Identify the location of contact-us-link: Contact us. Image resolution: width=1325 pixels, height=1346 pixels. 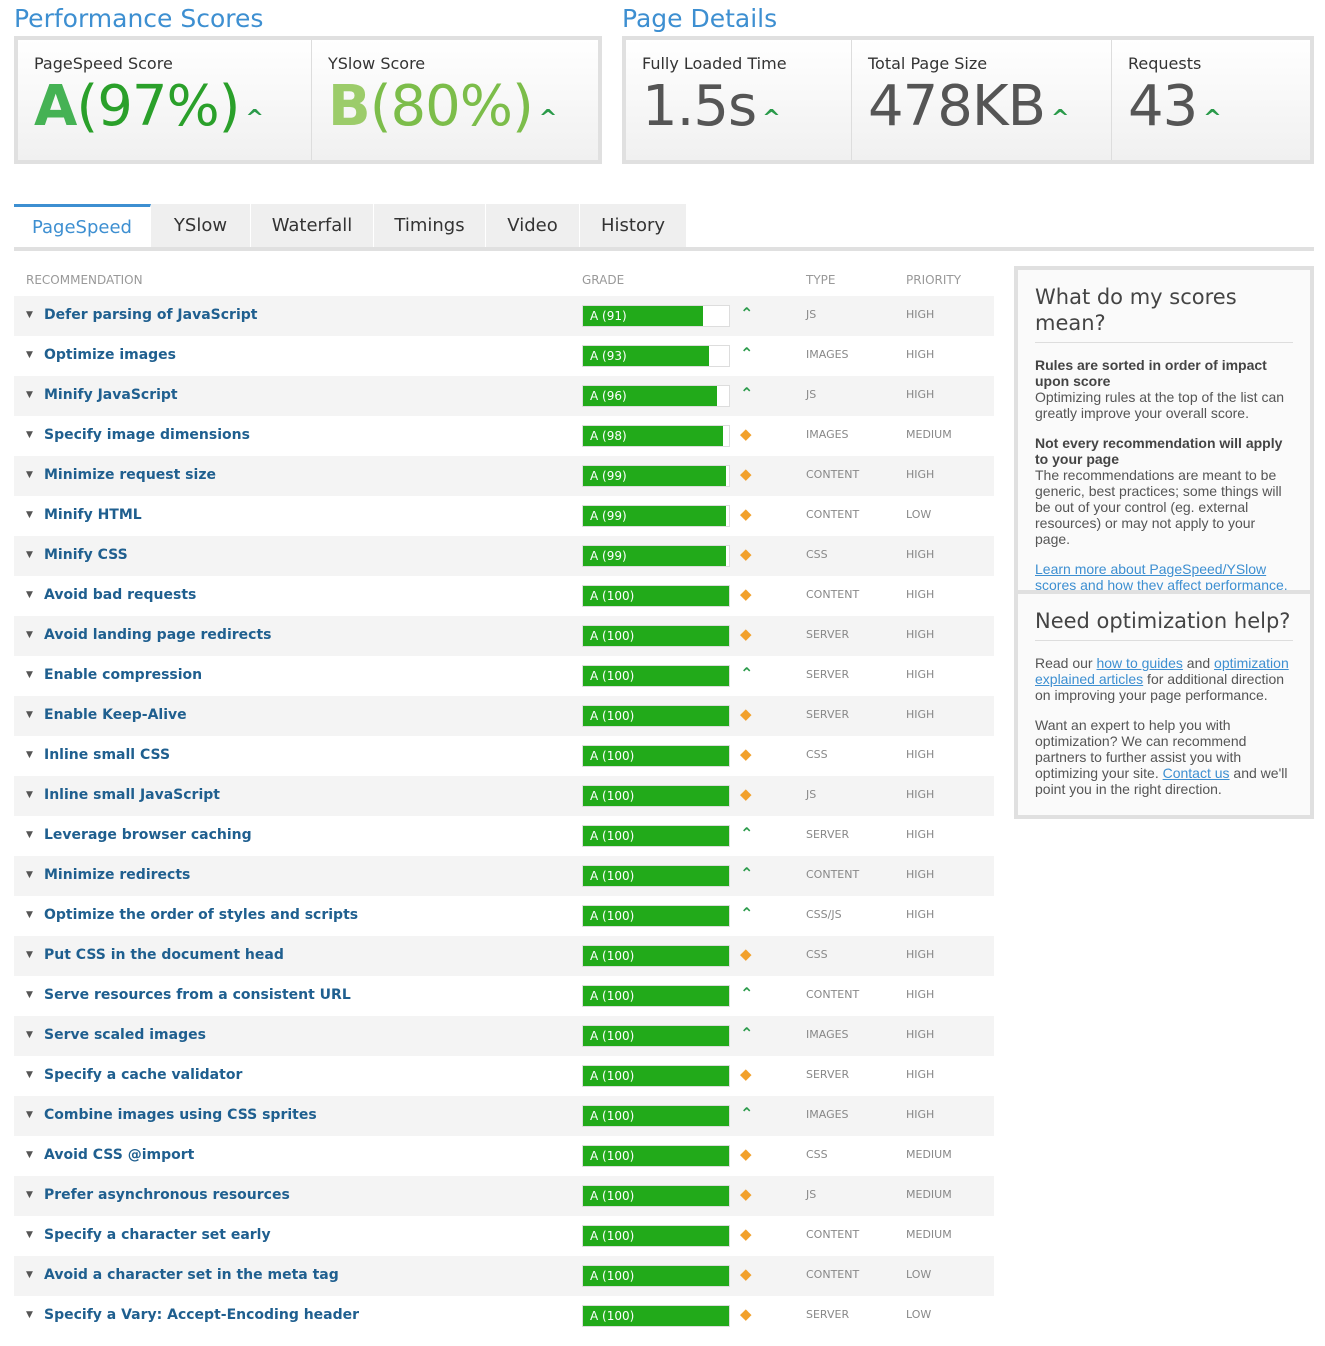
(1196, 773).